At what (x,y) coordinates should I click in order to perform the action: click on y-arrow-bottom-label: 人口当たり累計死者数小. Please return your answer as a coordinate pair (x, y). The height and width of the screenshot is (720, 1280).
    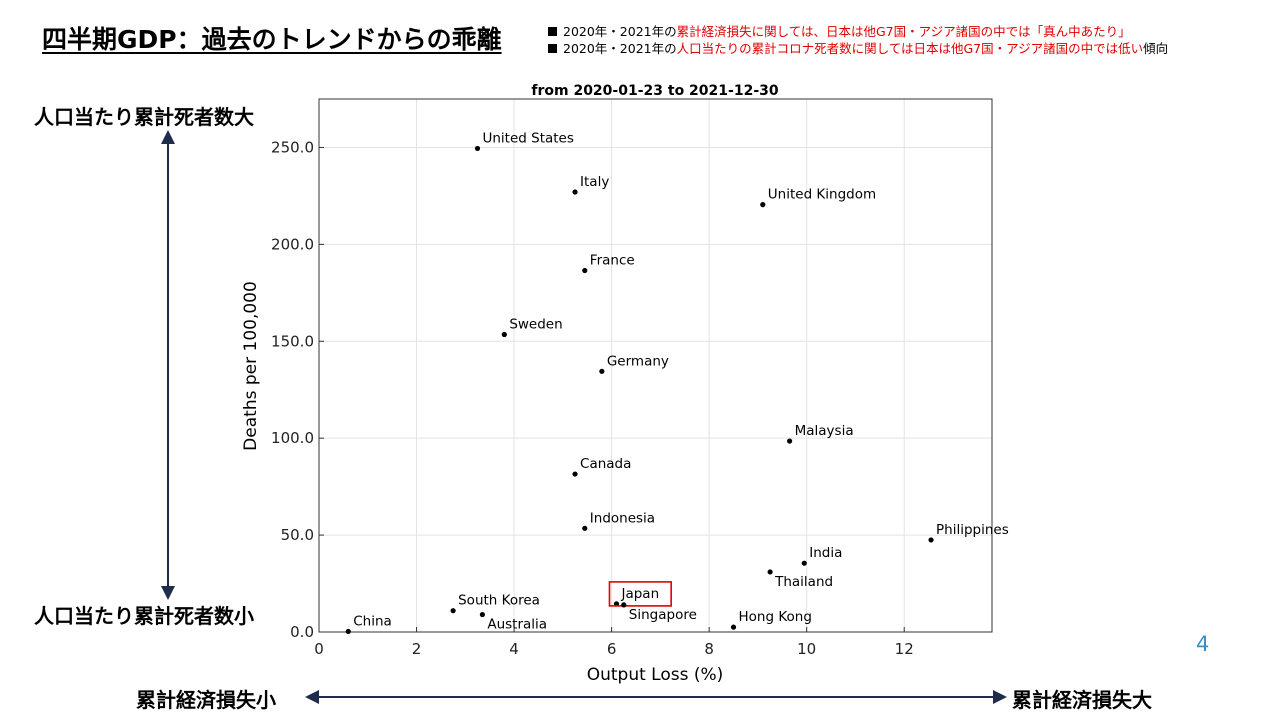
    Looking at the image, I should click on (144, 616).